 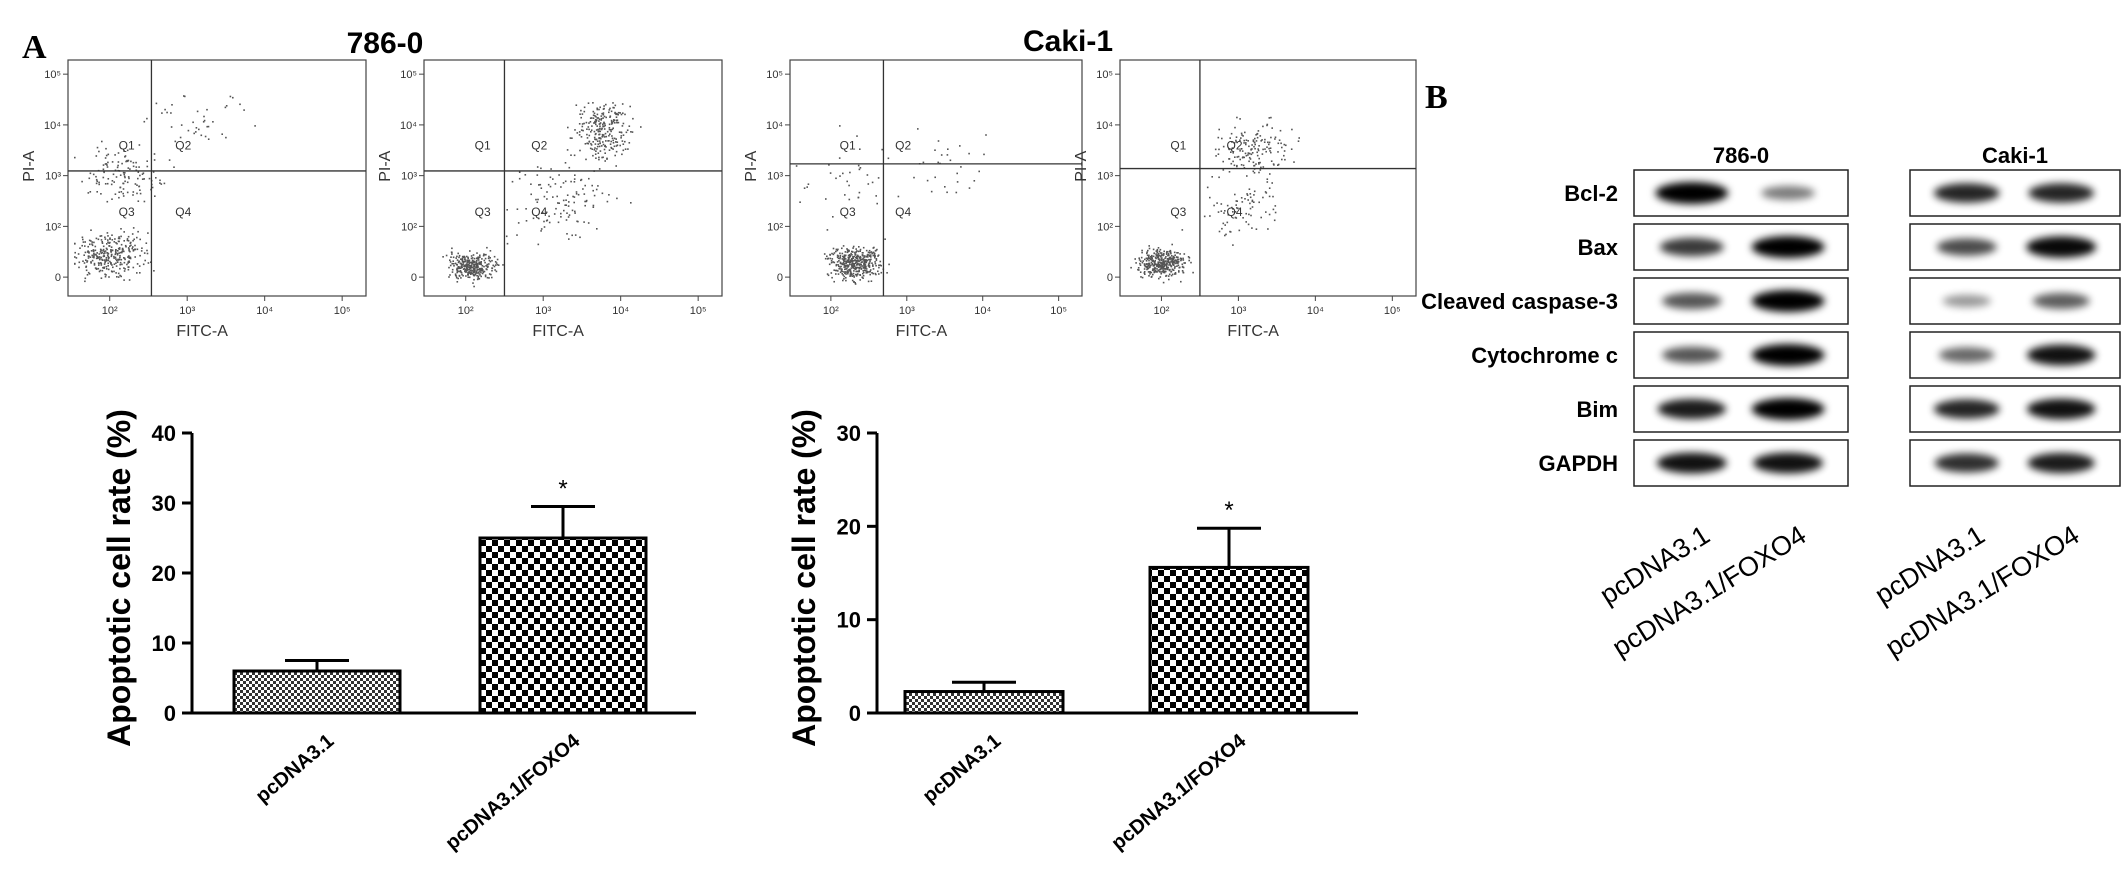 I want to click on category-label-2: pcDNA3.1/FOXO4, so click(x=1179, y=791).